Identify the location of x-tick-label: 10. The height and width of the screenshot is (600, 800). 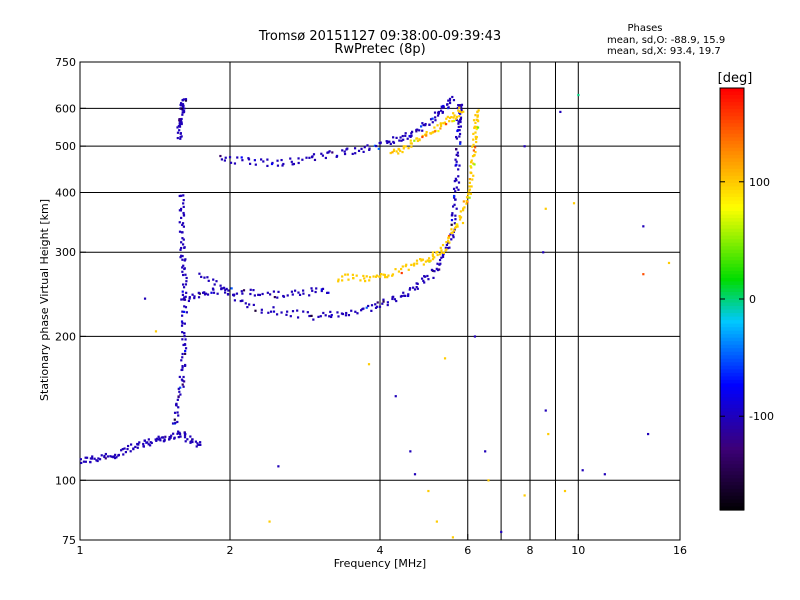
(578, 550).